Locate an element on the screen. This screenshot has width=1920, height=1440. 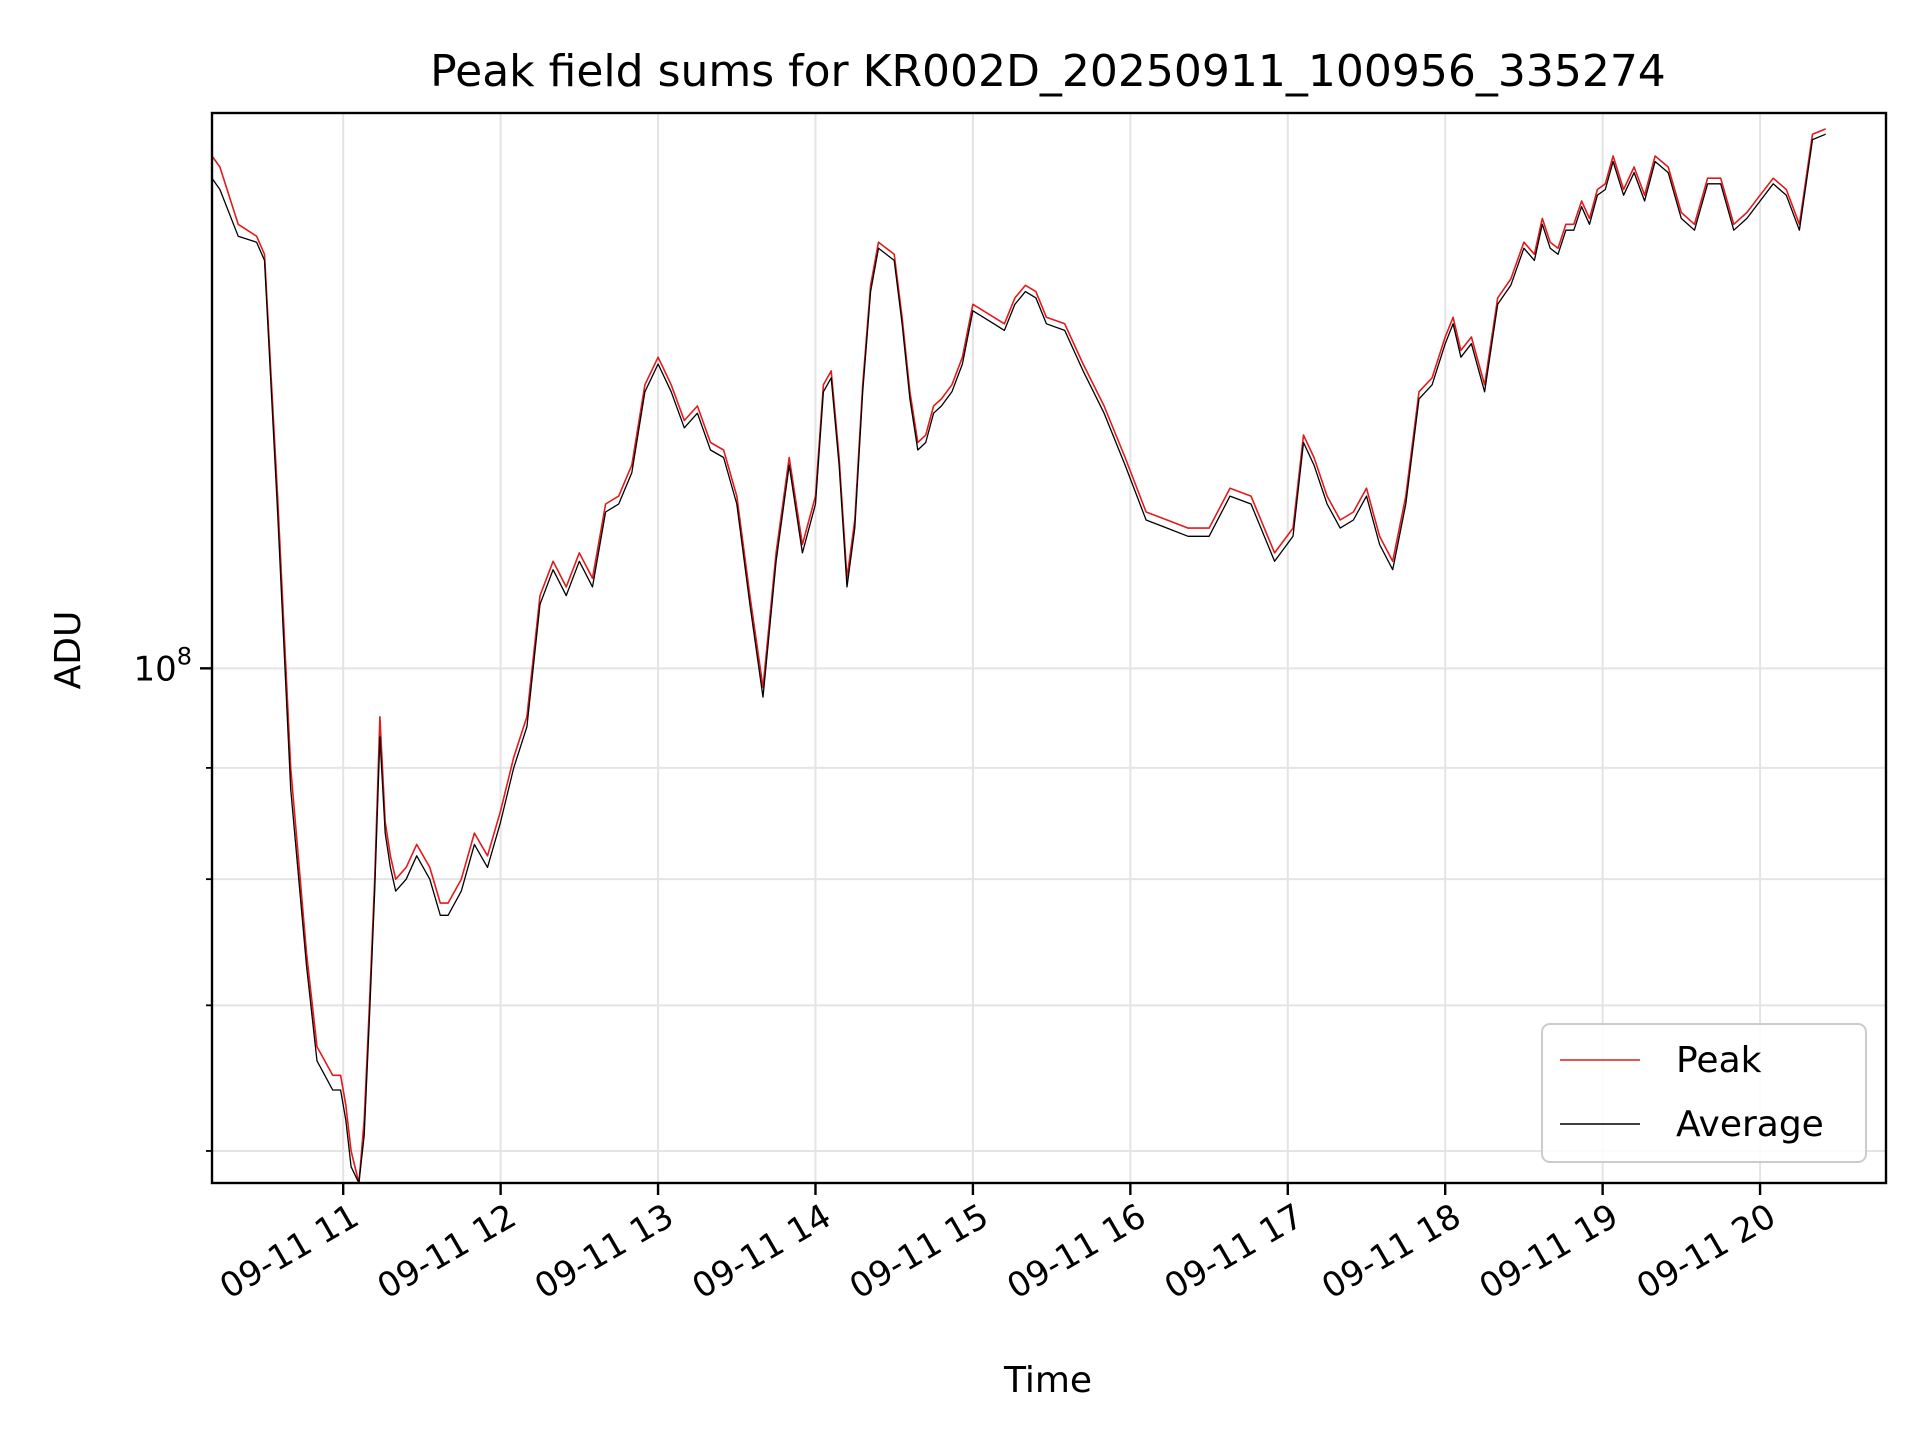
x-tick-label: 09-11 20 is located at coordinates (1706, 1251).